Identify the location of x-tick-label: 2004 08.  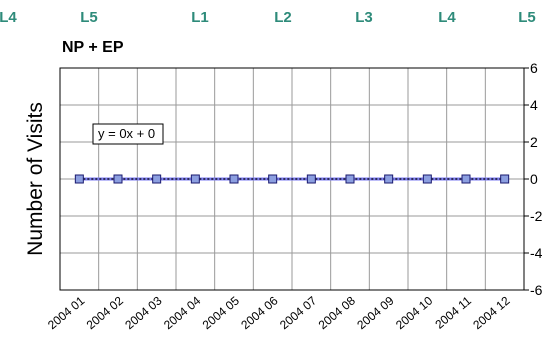
(337, 312).